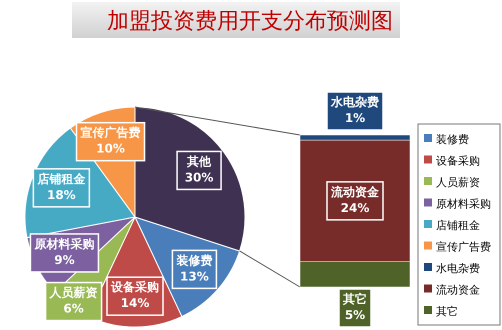 The height and width of the screenshot is (330, 502). I want to click on slice-label: 其他, so click(199, 161).